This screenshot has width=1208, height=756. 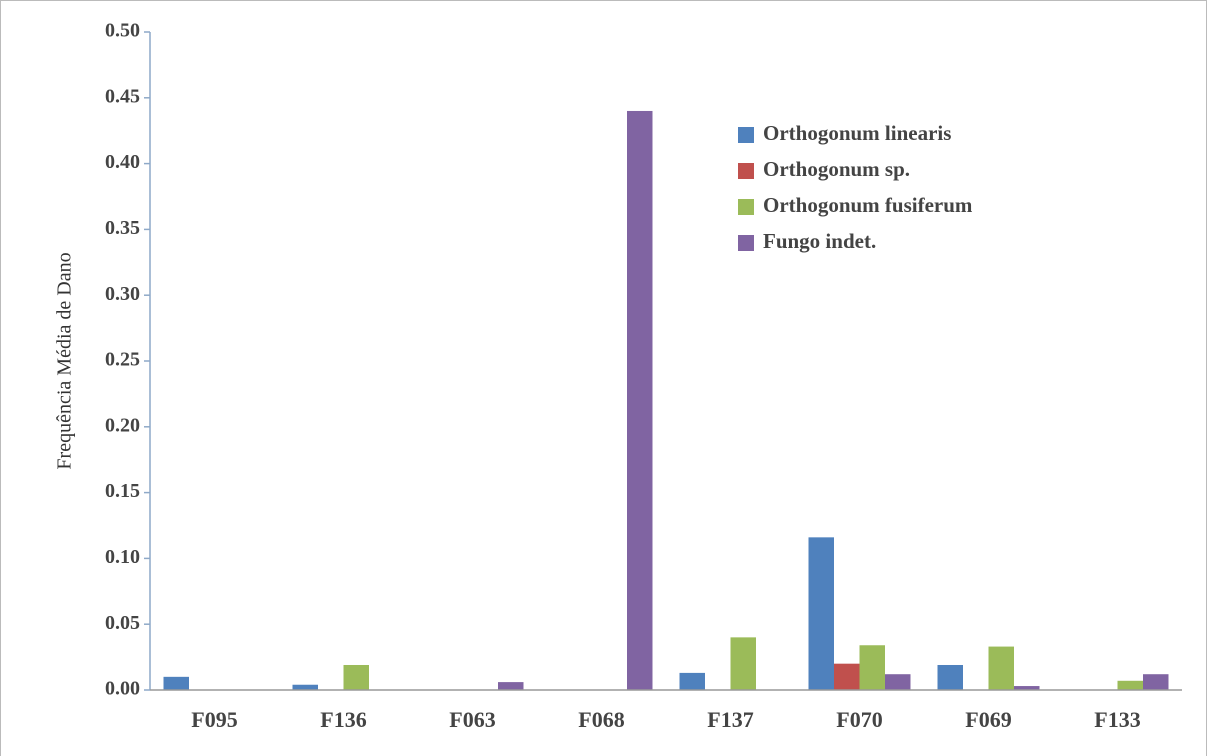 I want to click on x-tick-label: F070, so click(x=859, y=719).